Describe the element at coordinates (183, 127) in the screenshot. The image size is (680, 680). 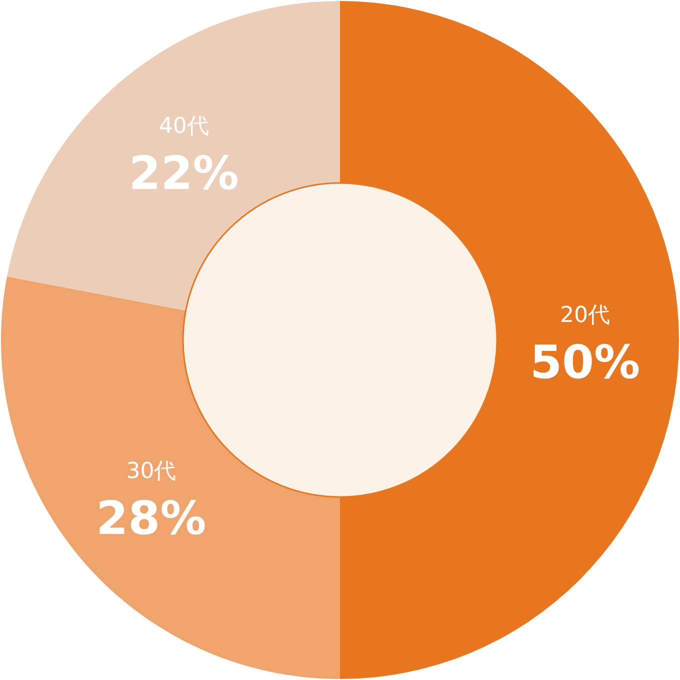
I see `slice-label: 40代` at that location.